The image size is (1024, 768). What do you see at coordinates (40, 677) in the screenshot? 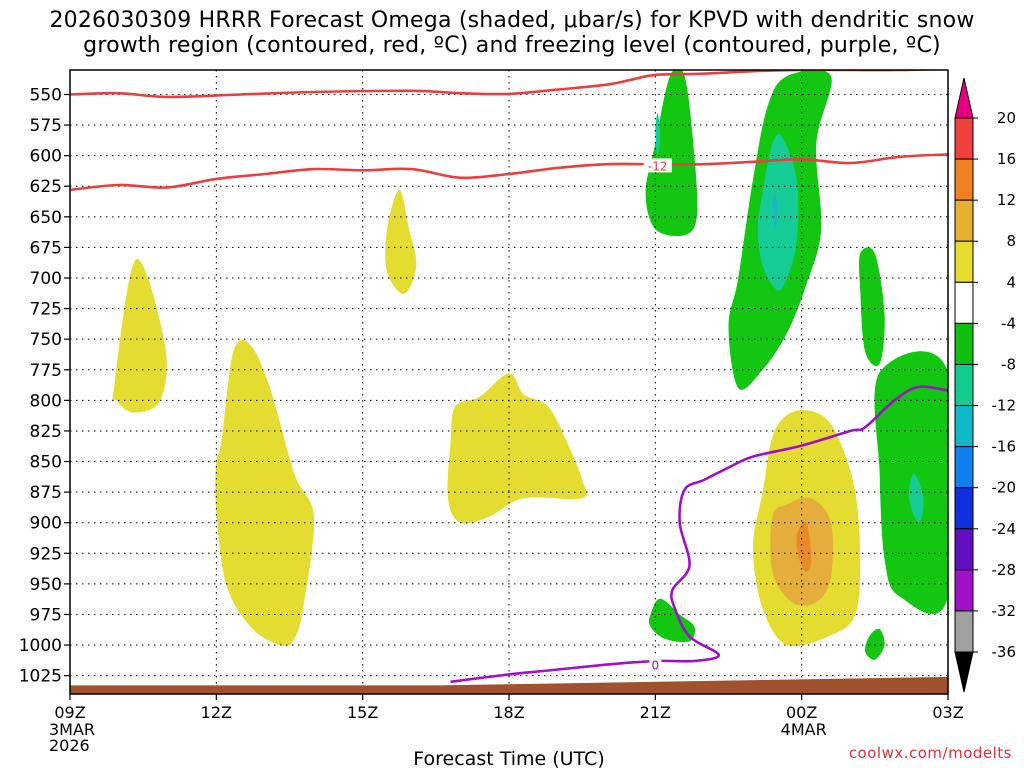
I see `y-tick-label: 1025` at bounding box center [40, 677].